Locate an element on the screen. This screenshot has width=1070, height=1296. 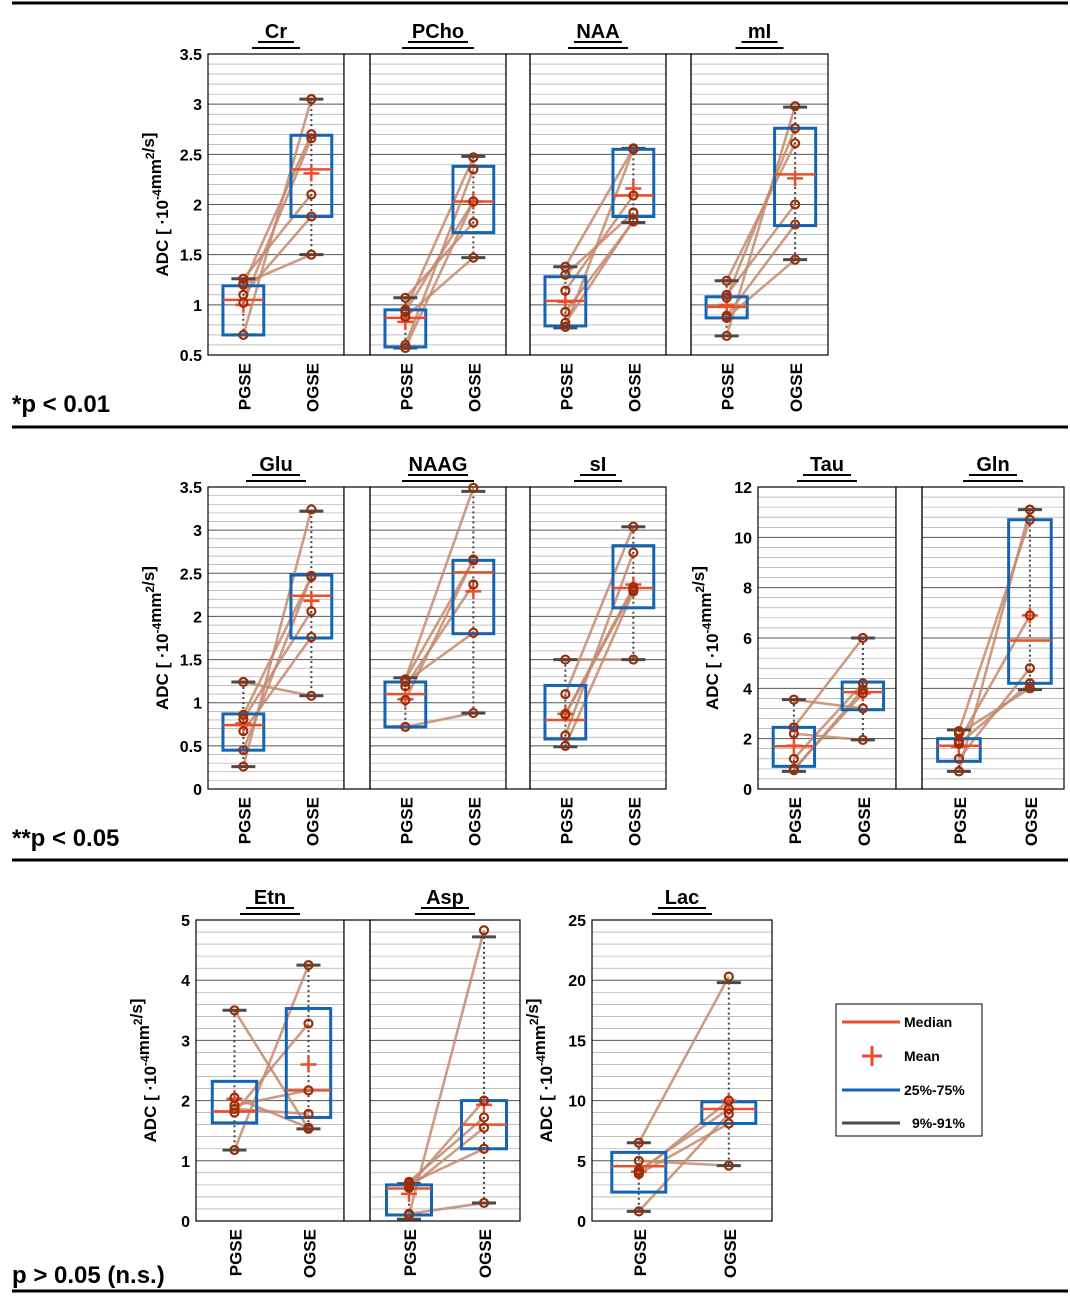
panel-title: Etn is located at coordinates (270, 898).